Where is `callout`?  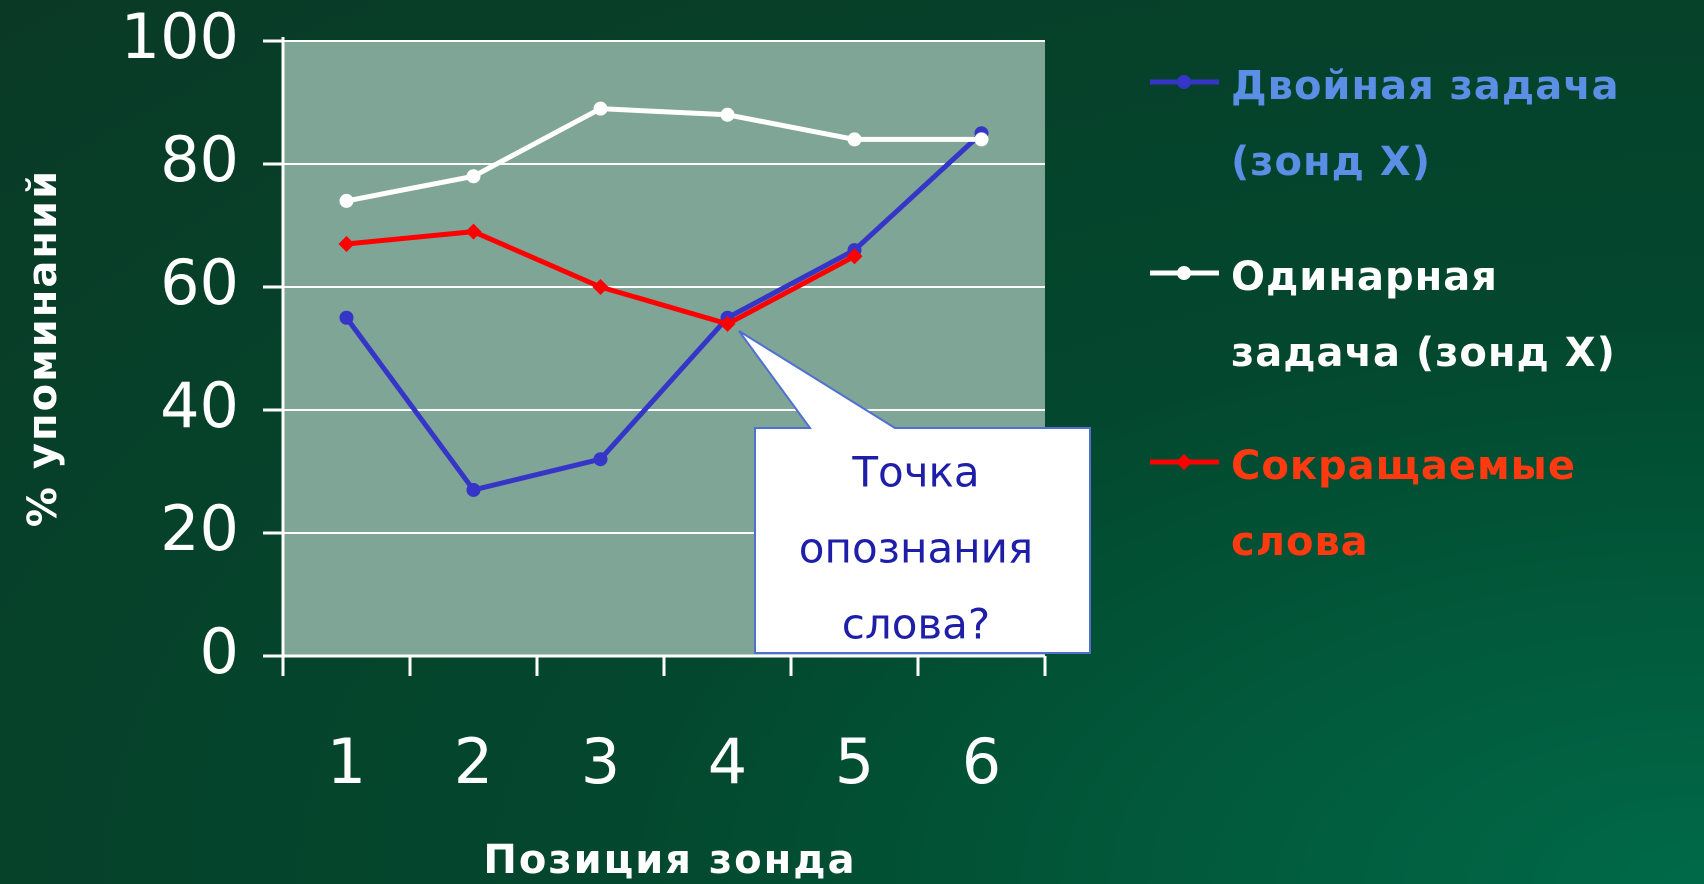 callout is located at coordinates (914, 492).